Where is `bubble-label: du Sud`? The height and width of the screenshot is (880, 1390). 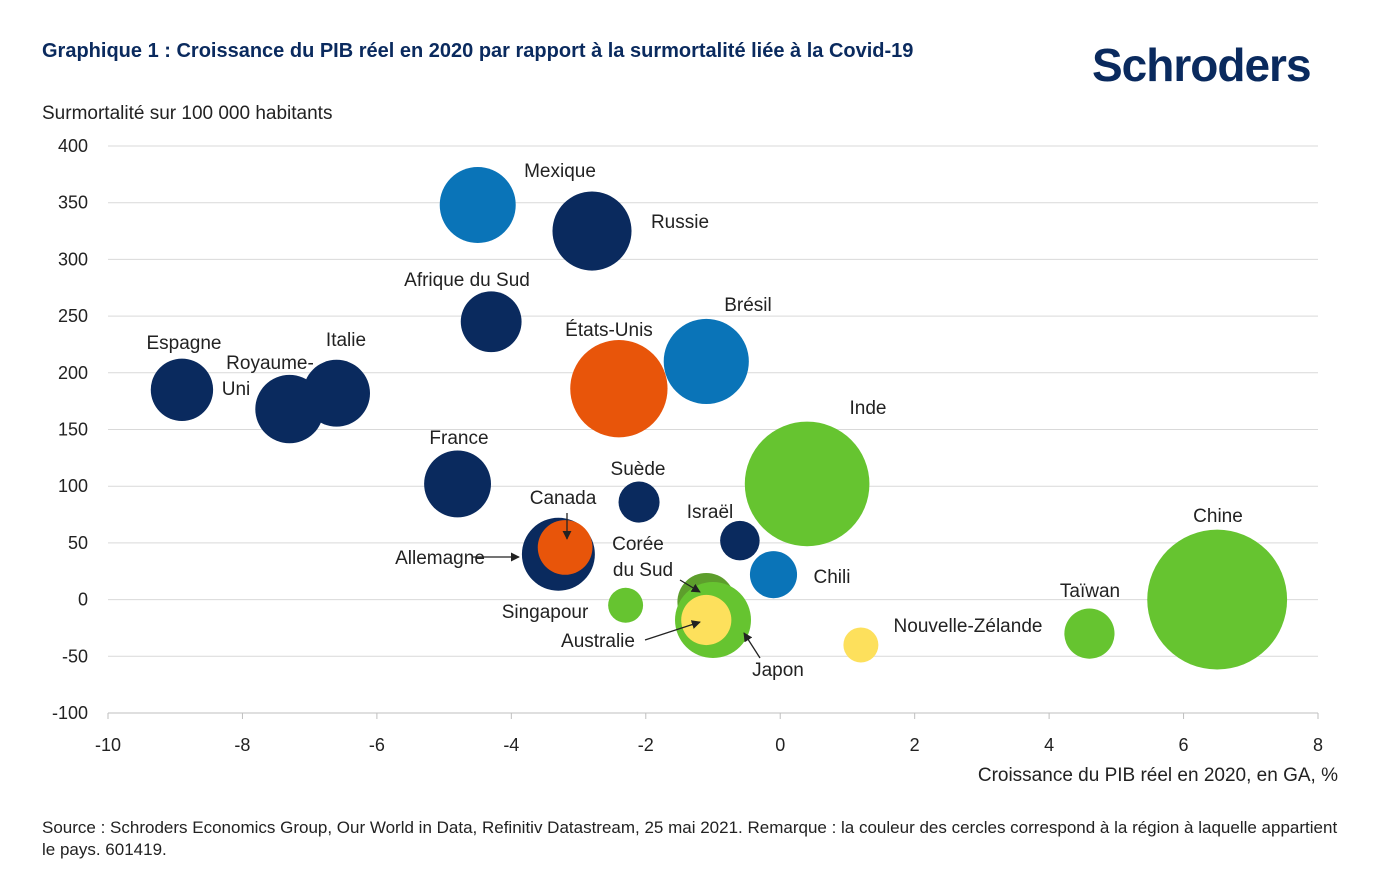
bubble-label: du Sud is located at coordinates (643, 570).